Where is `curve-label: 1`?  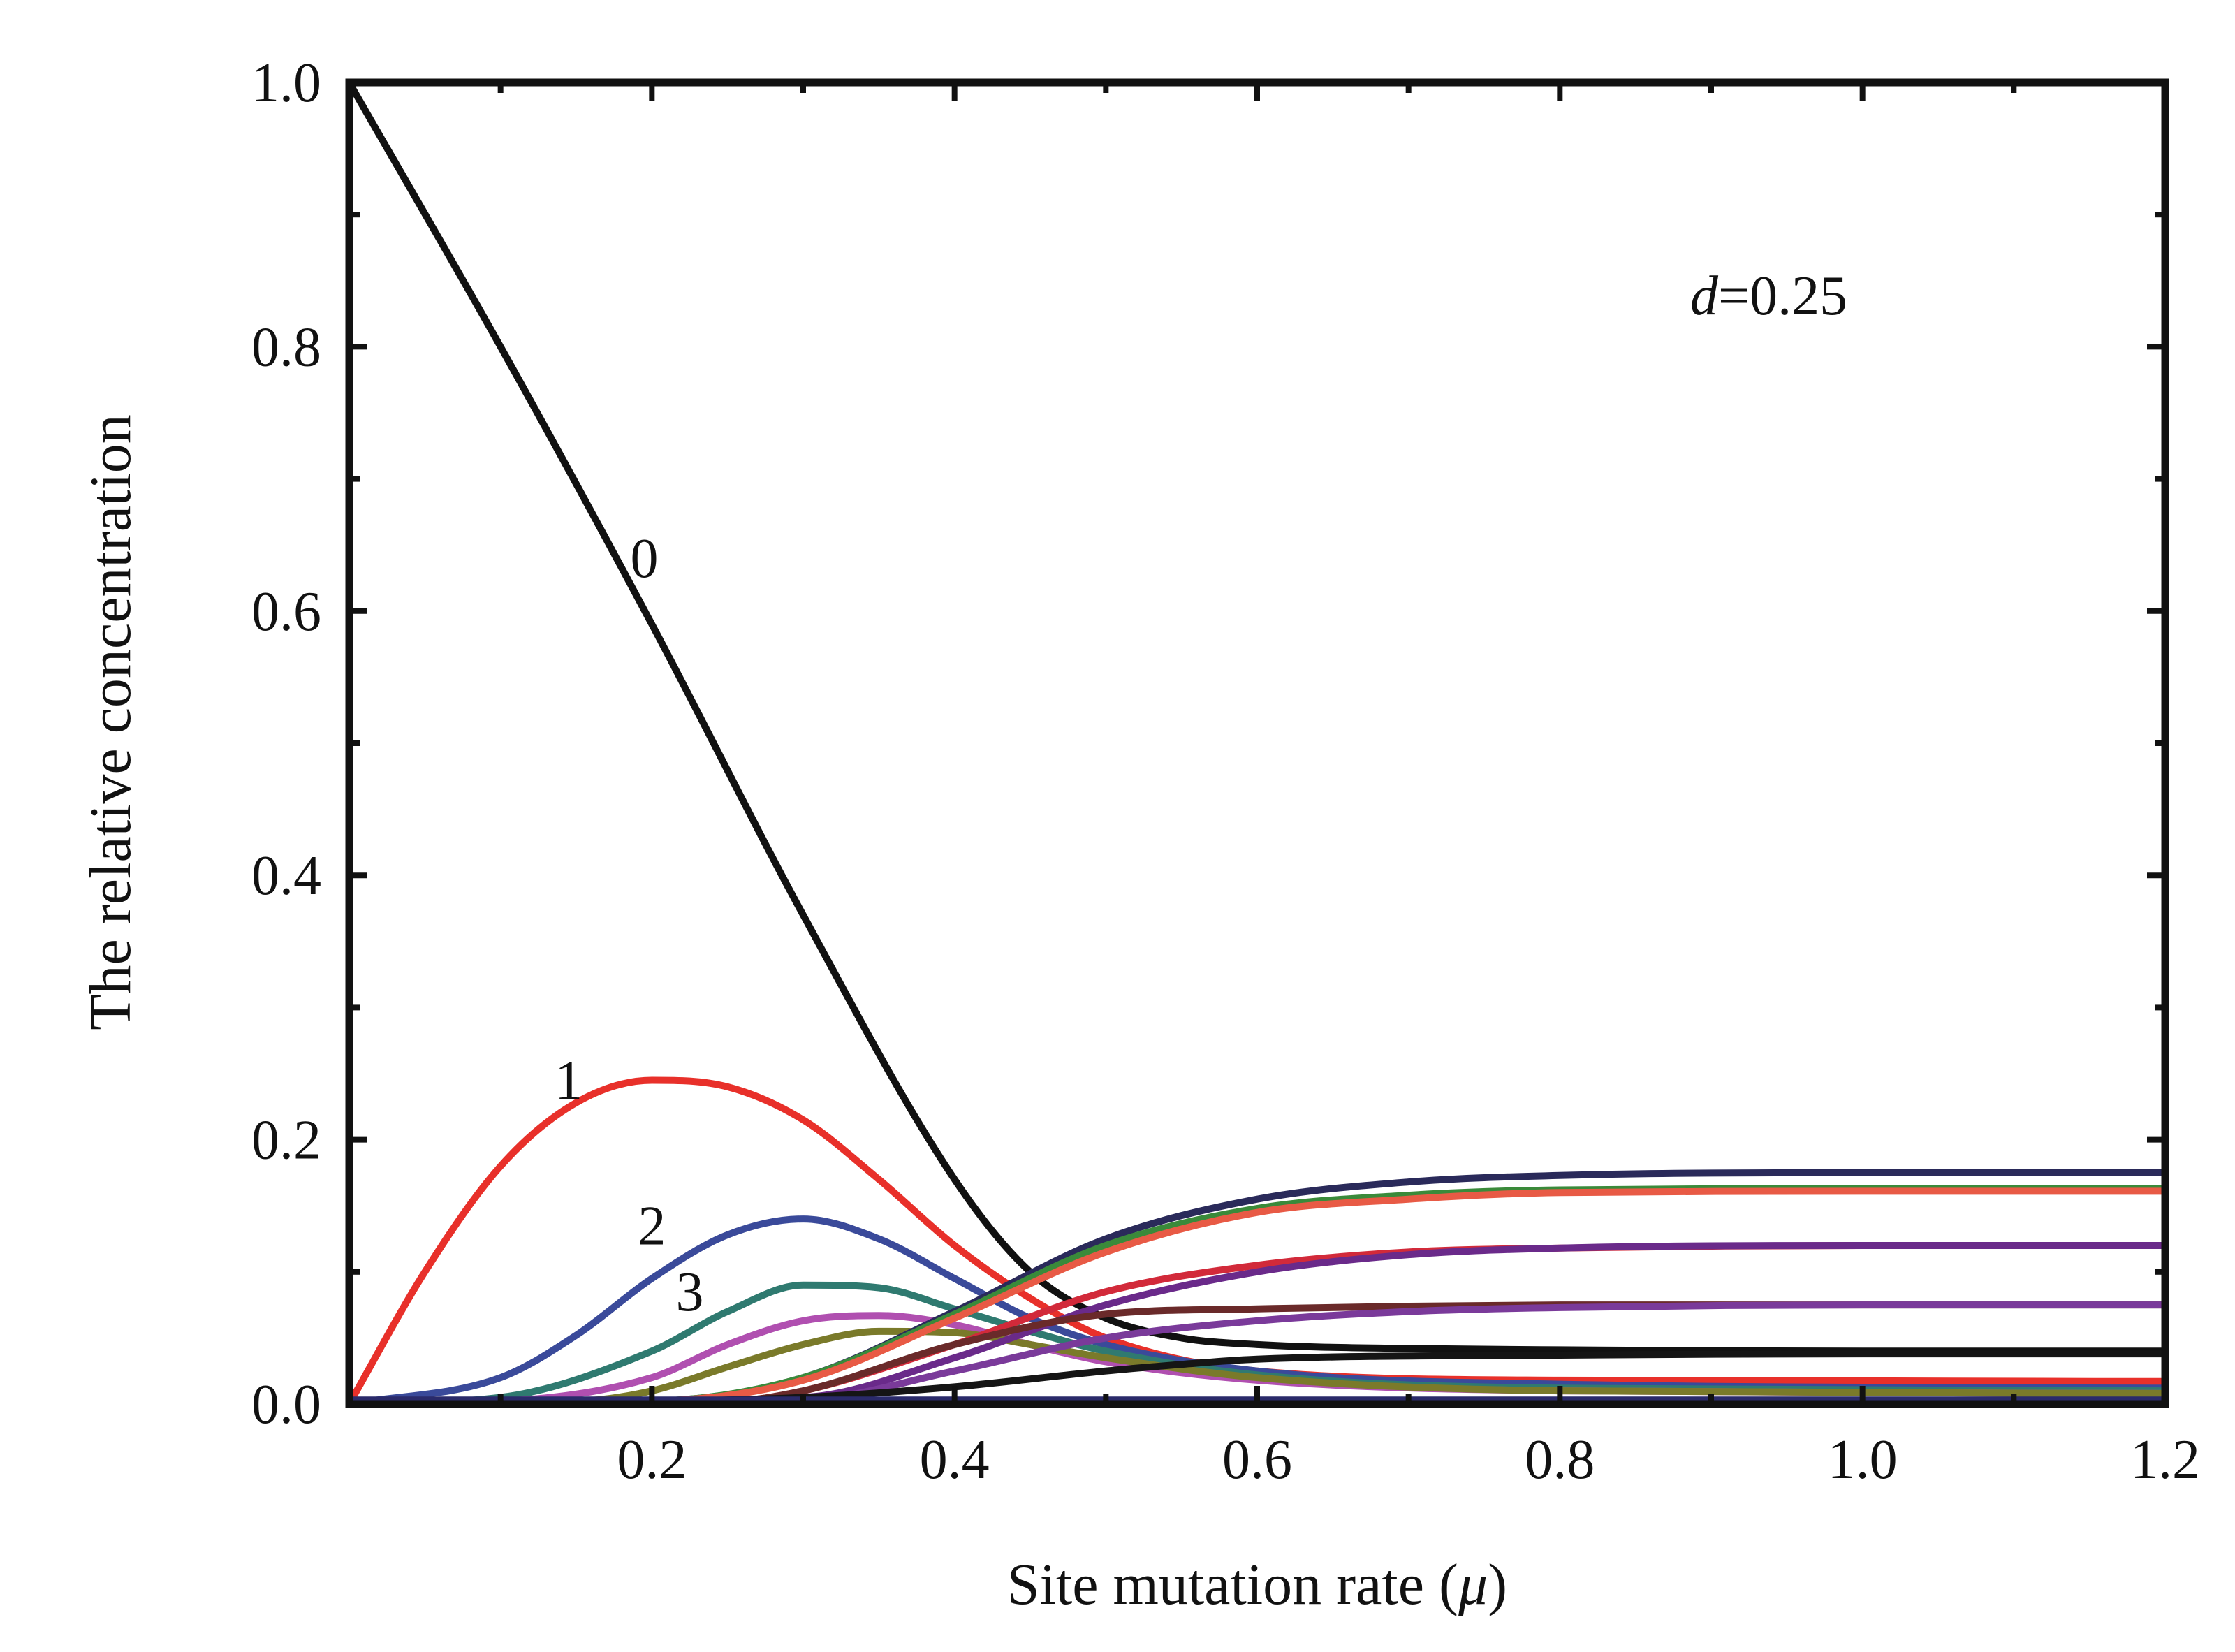
curve-label: 1 is located at coordinates (569, 1080).